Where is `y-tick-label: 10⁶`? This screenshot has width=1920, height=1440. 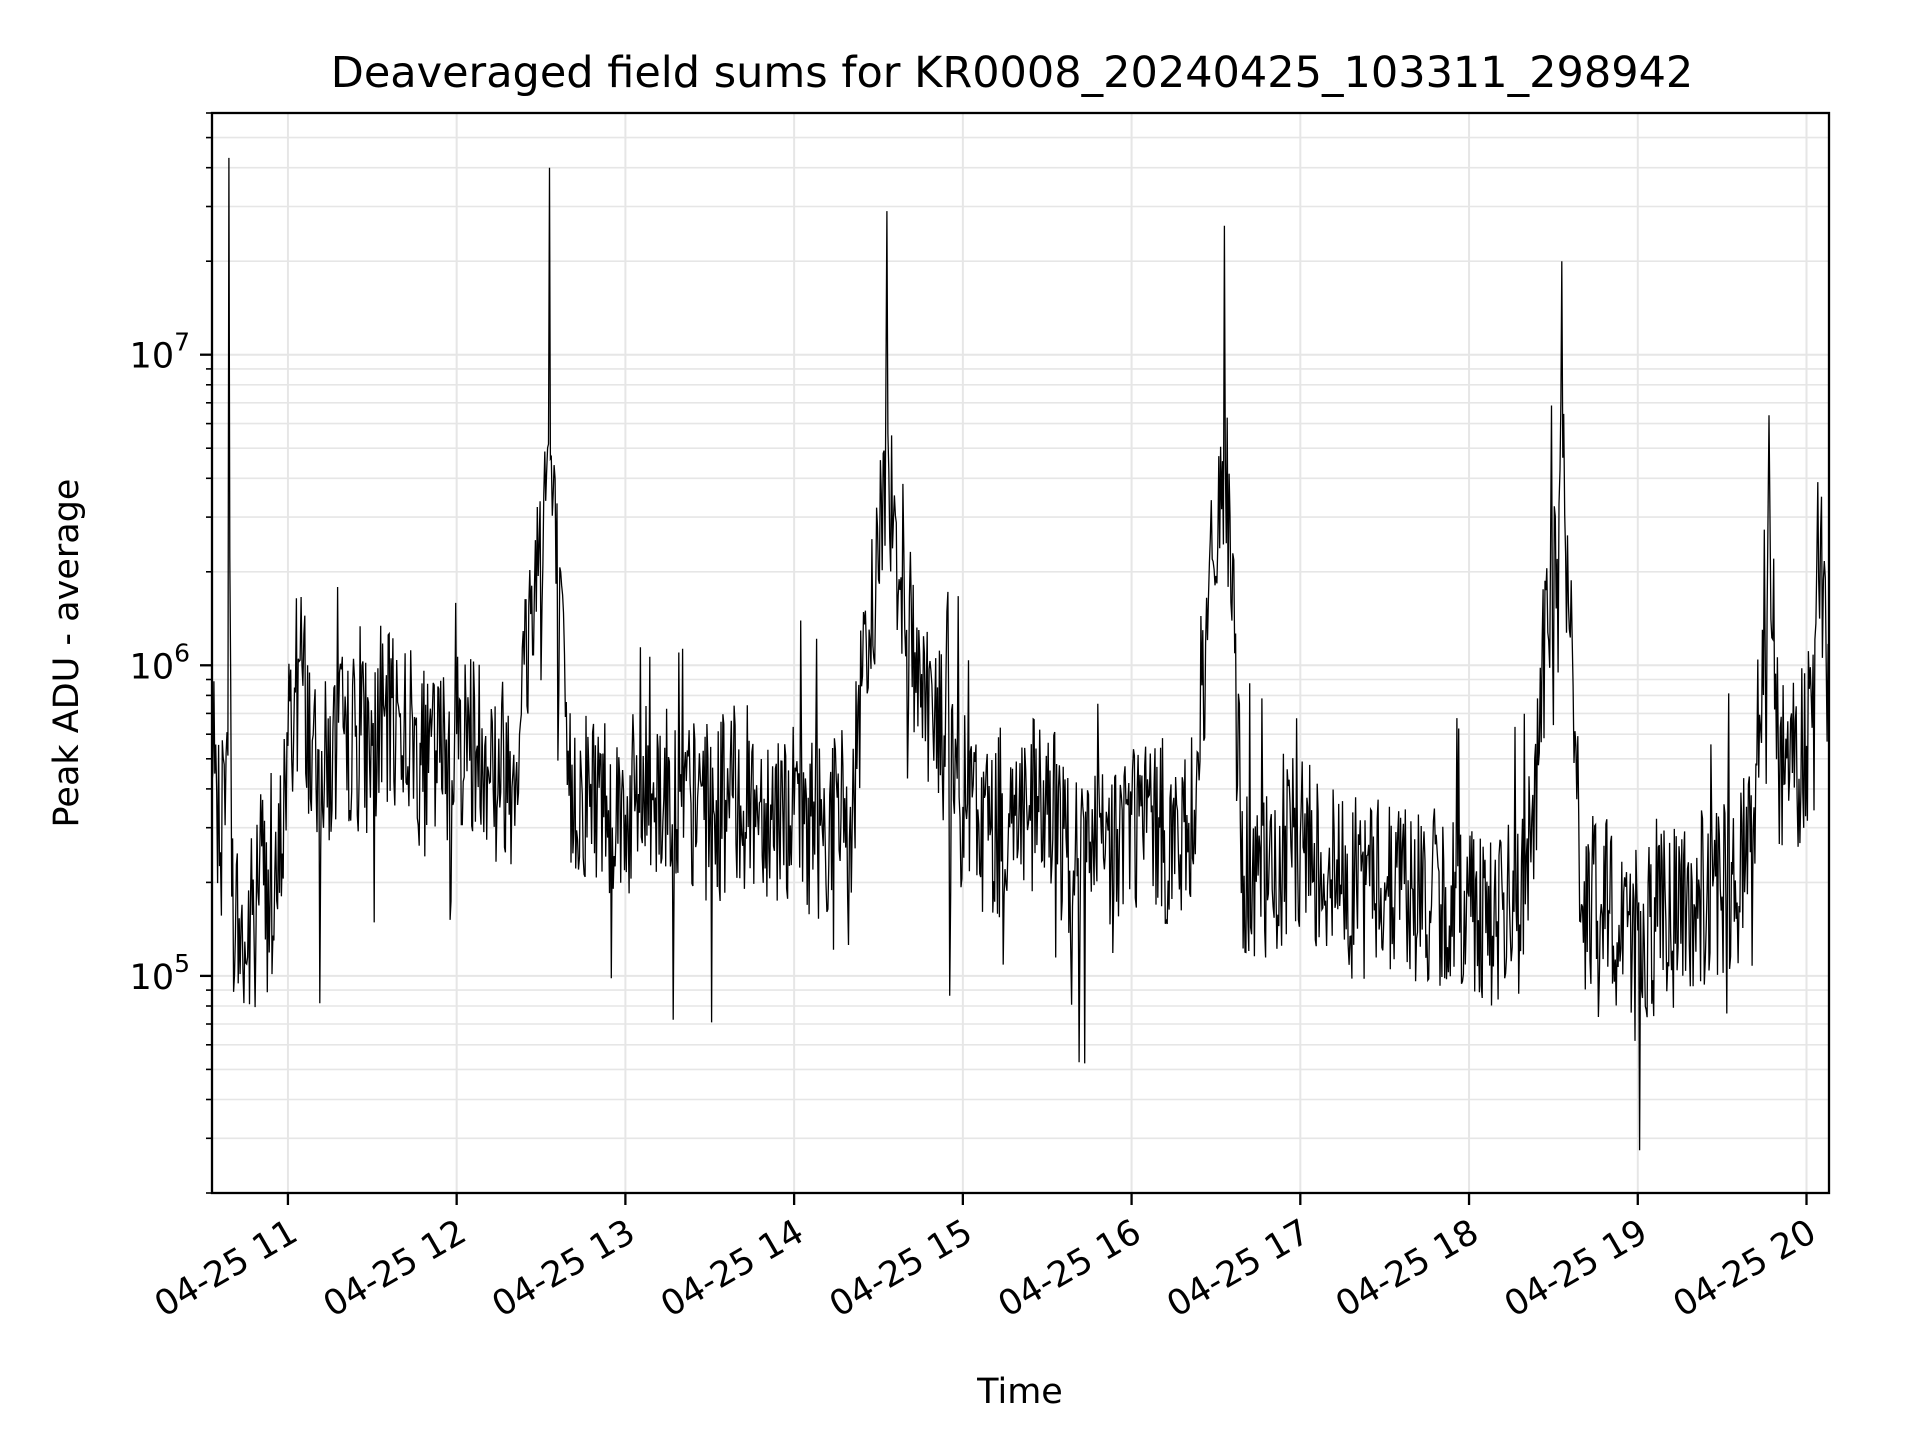 y-tick-label: 10⁶ is located at coordinates (160, 662).